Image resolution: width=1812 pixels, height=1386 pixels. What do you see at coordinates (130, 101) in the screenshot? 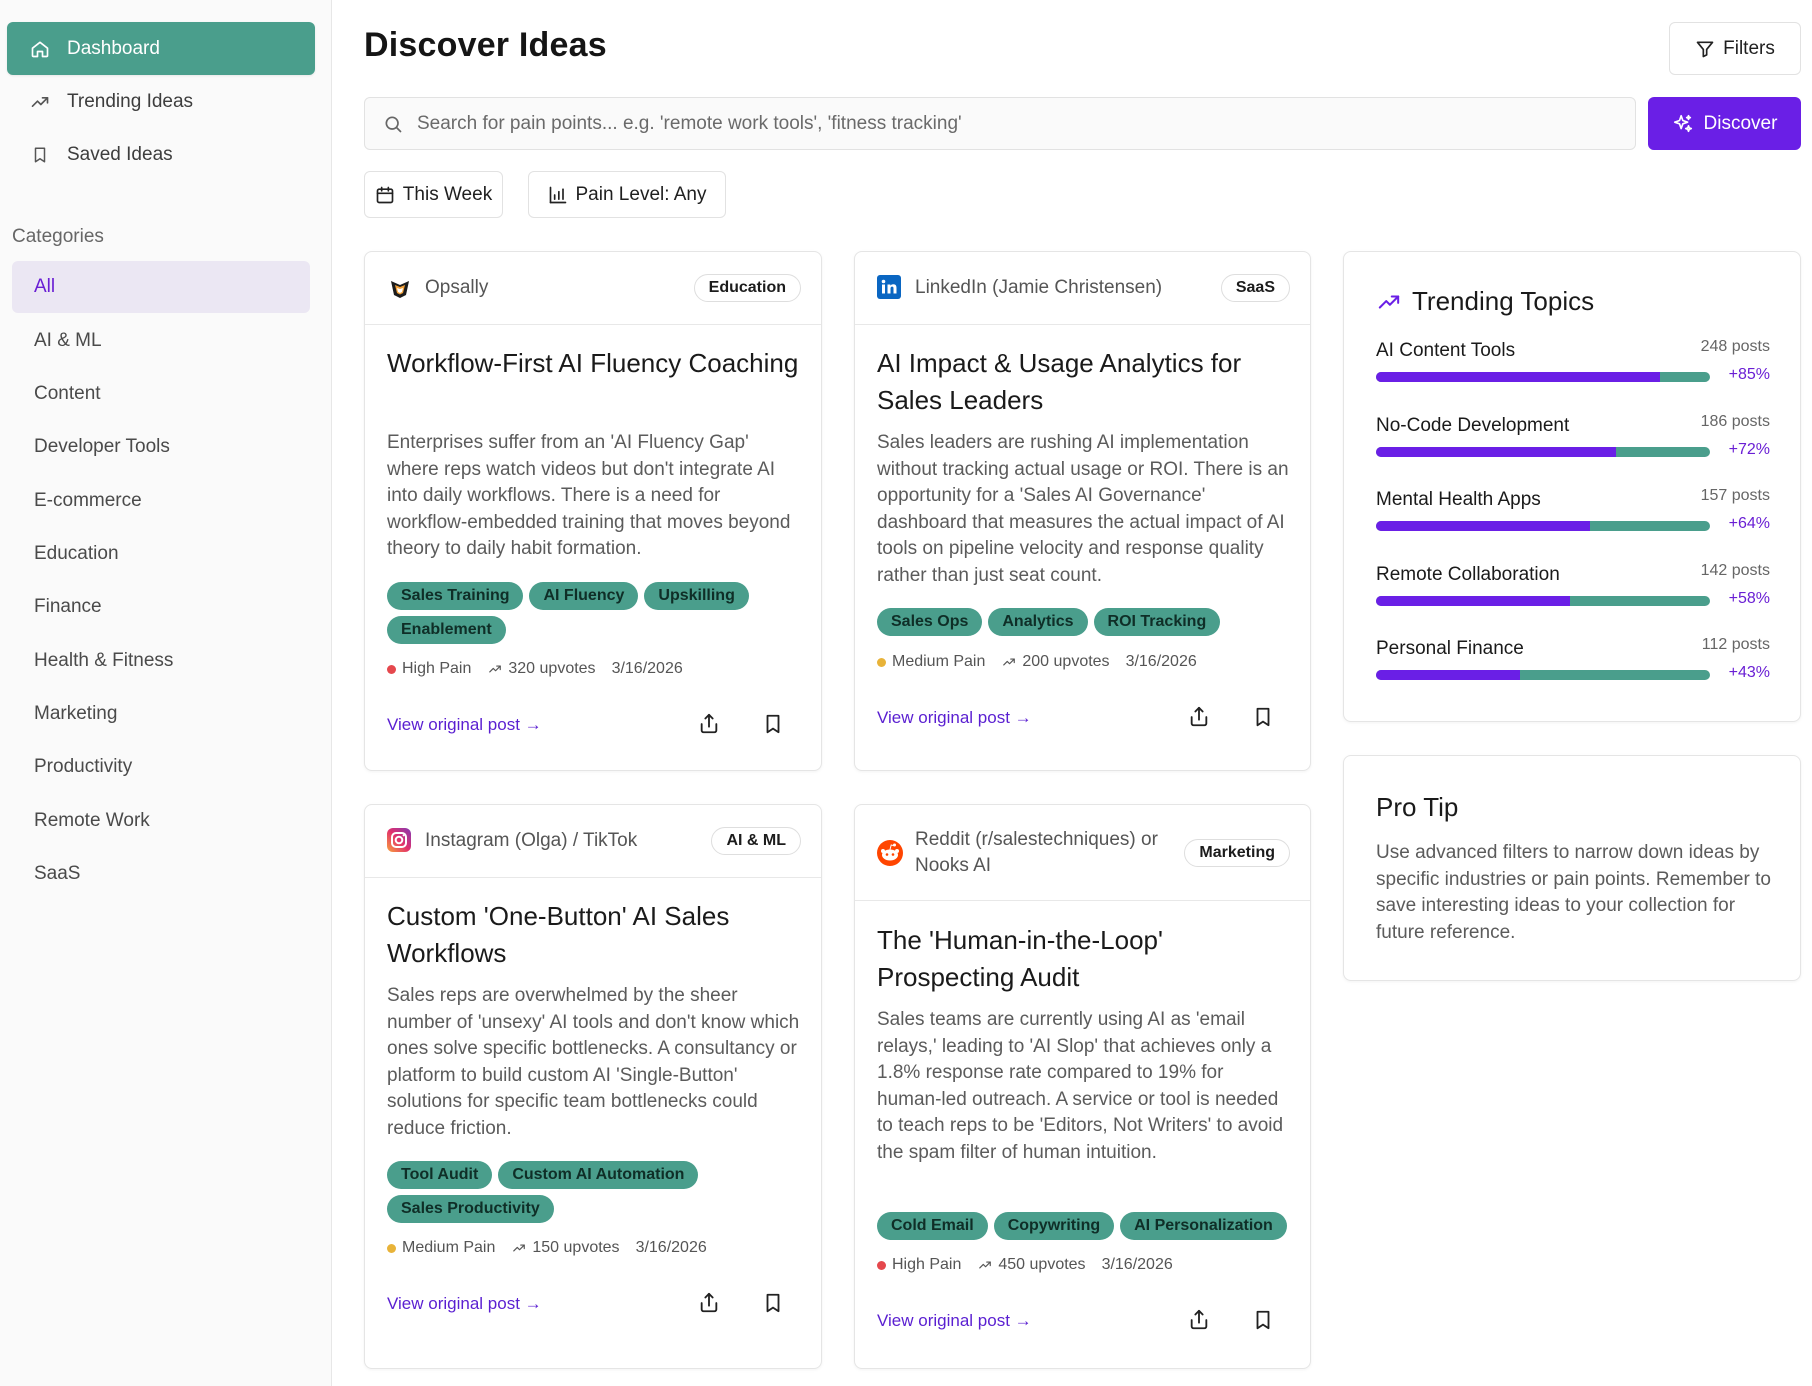
I see `nav-label: Trending Ideas` at bounding box center [130, 101].